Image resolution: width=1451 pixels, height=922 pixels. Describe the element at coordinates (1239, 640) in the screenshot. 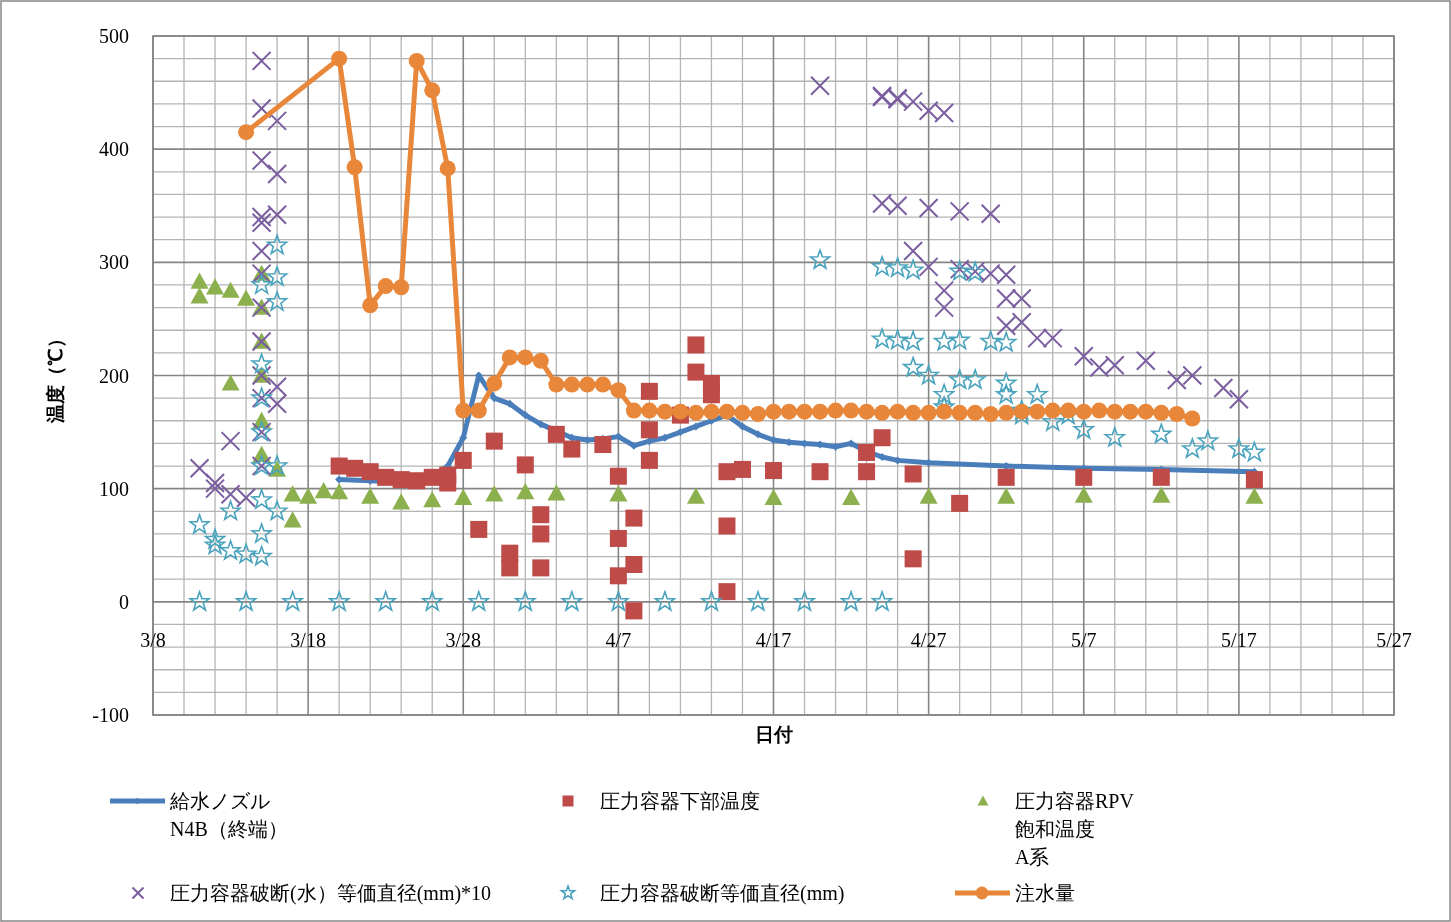

I see `x-tick-label: 5/17` at that location.